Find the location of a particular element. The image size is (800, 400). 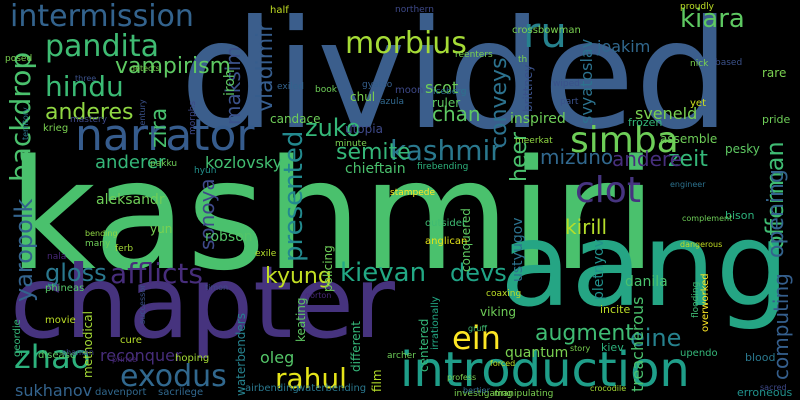

word: backdrop is located at coordinates (20, 117).